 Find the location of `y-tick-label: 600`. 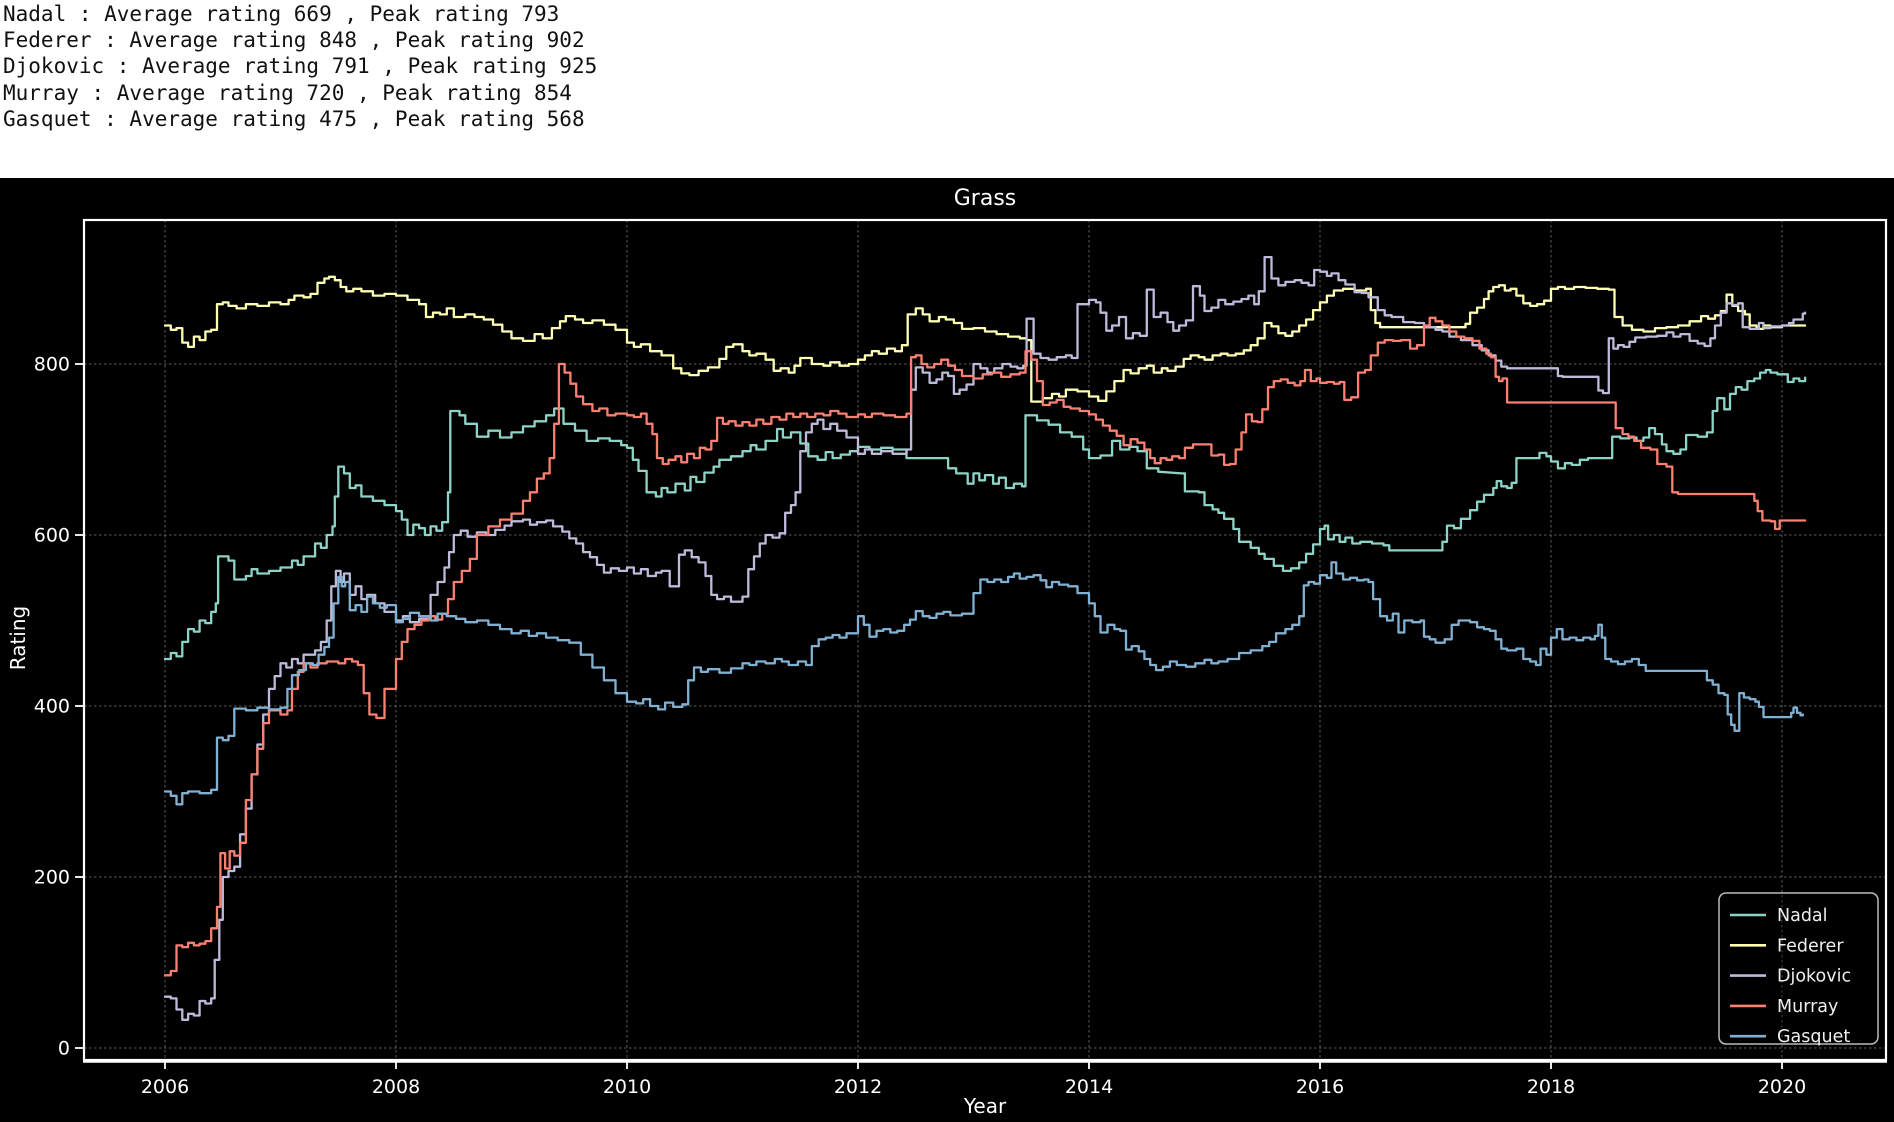

y-tick-label: 600 is located at coordinates (52, 536).